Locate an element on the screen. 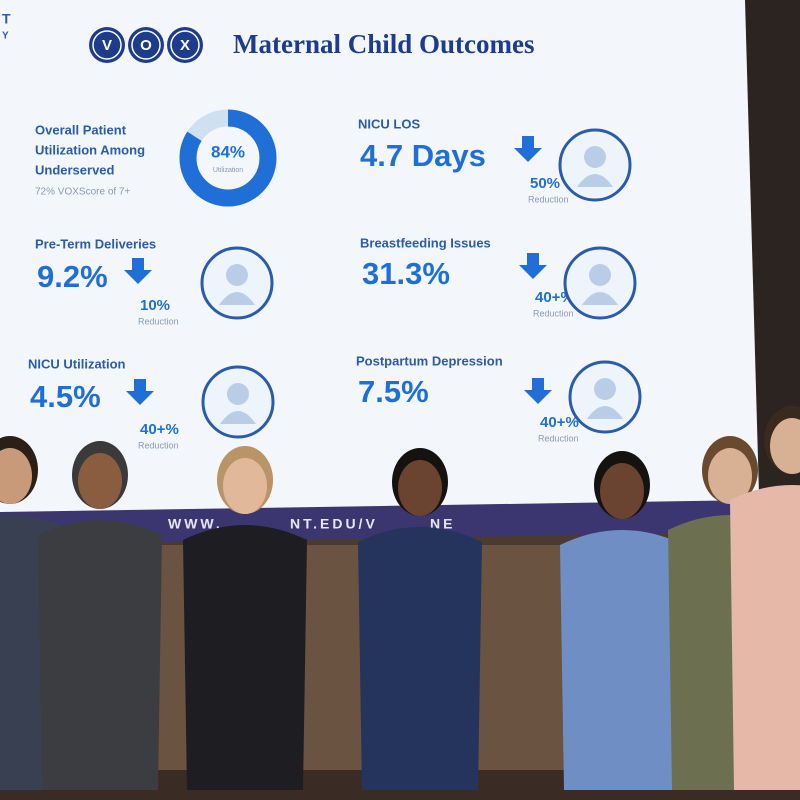 The width and height of the screenshot is (800, 800). donut-value: 84% is located at coordinates (228, 151).